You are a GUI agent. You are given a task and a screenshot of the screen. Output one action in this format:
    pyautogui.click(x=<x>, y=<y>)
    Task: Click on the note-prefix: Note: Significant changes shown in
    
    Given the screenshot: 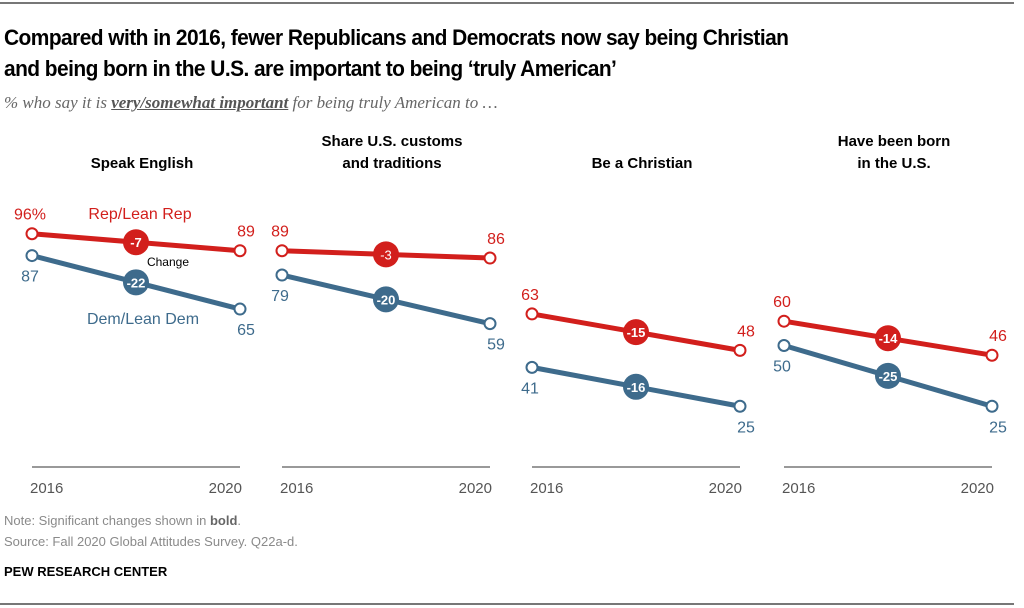 What is the action you would take?
    pyautogui.click(x=107, y=520)
    